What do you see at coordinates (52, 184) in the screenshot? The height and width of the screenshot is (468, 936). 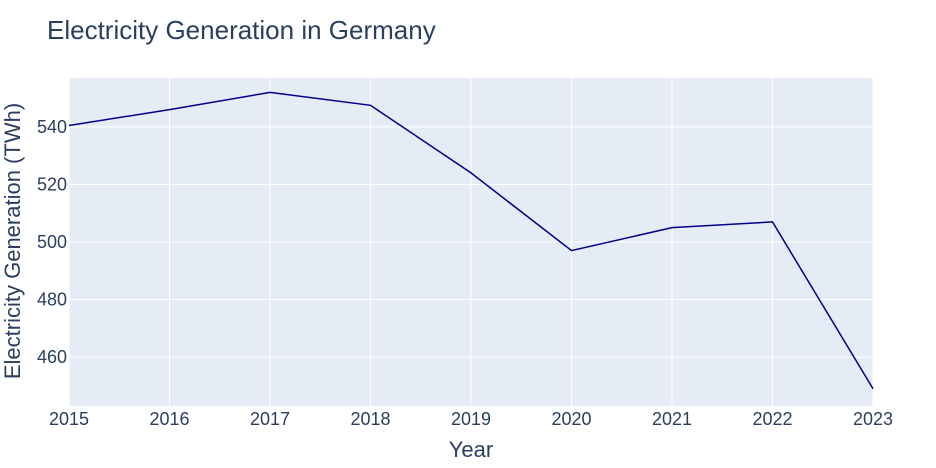 I see `y-tick-label: 520` at bounding box center [52, 184].